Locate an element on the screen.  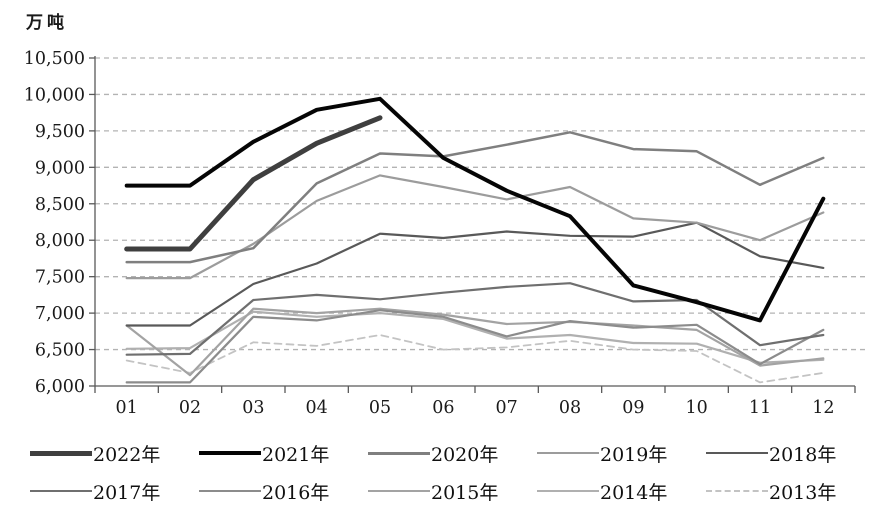
legend-label: 2021年 is located at coordinates (296, 454).